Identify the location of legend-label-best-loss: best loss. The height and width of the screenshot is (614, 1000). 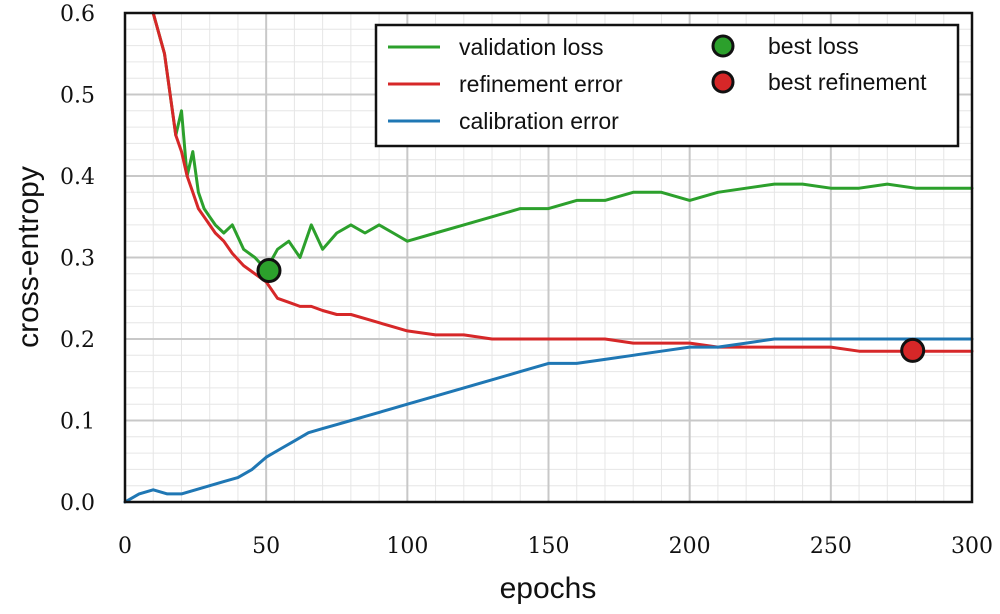
(813, 46).